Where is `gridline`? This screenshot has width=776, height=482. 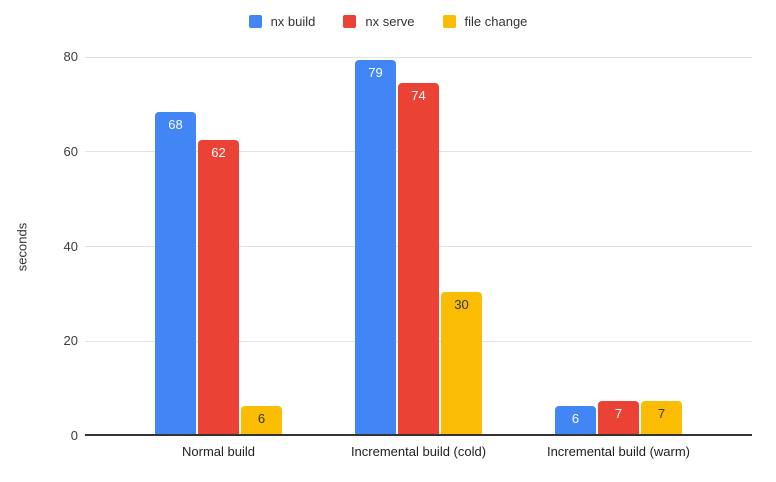 gridline is located at coordinates (418, 57).